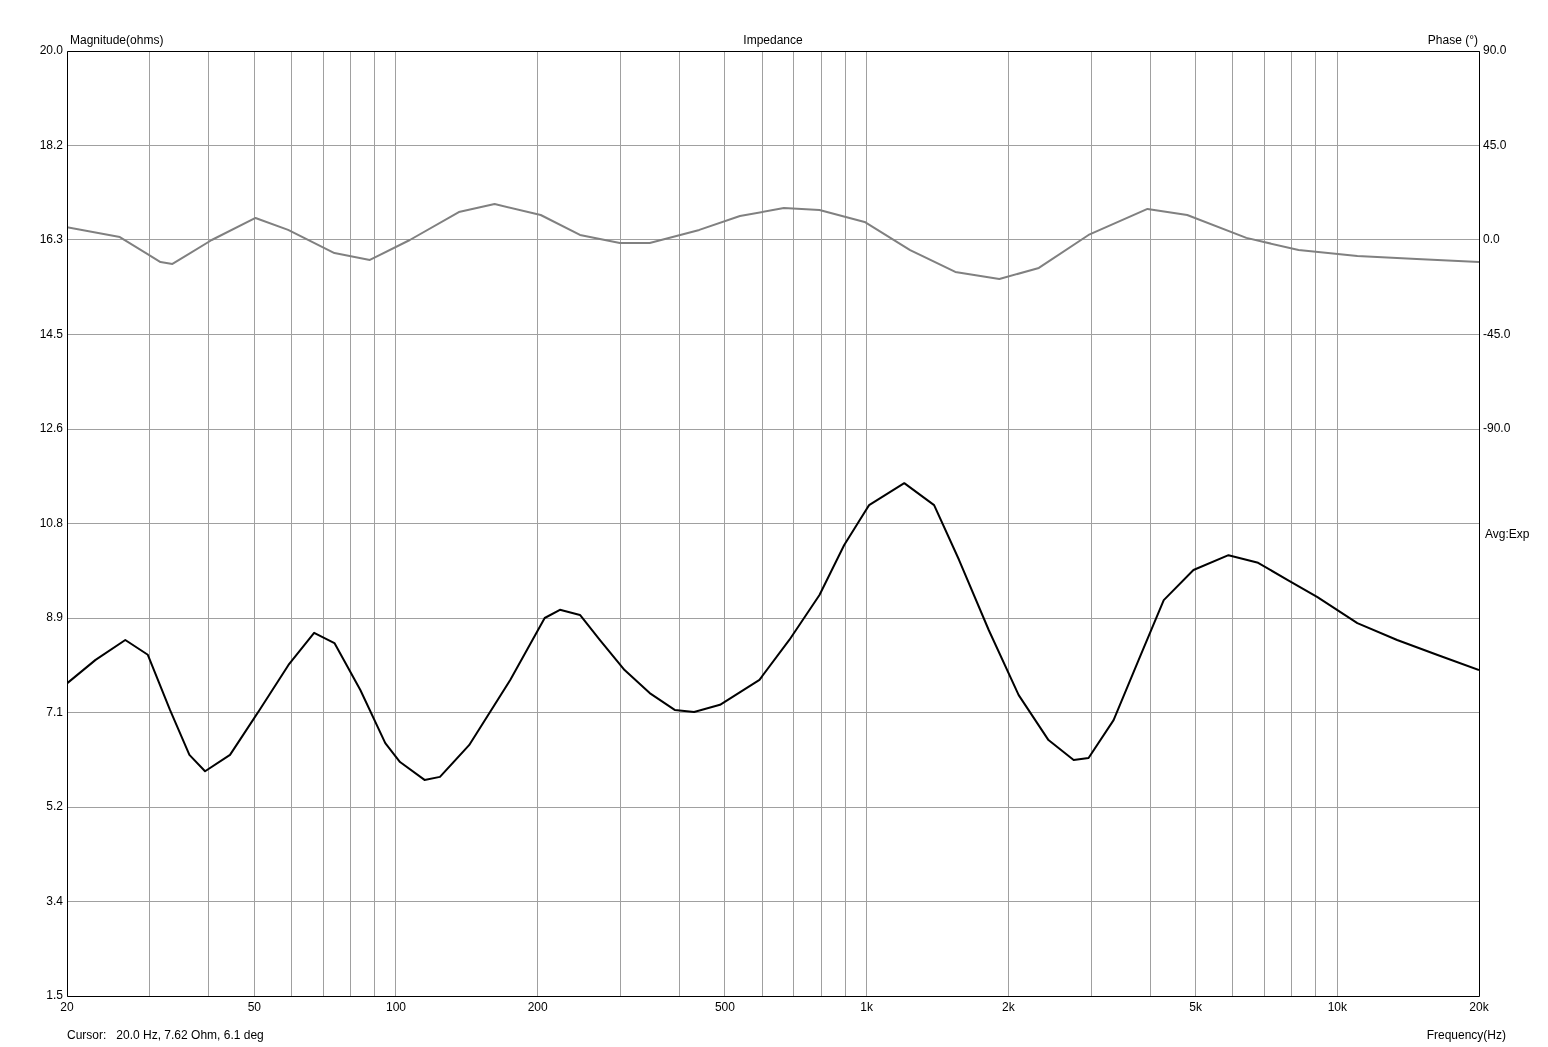  Describe the element at coordinates (1492, 239) in the screenshot. I see `y2-tick-label: 0.0` at that location.